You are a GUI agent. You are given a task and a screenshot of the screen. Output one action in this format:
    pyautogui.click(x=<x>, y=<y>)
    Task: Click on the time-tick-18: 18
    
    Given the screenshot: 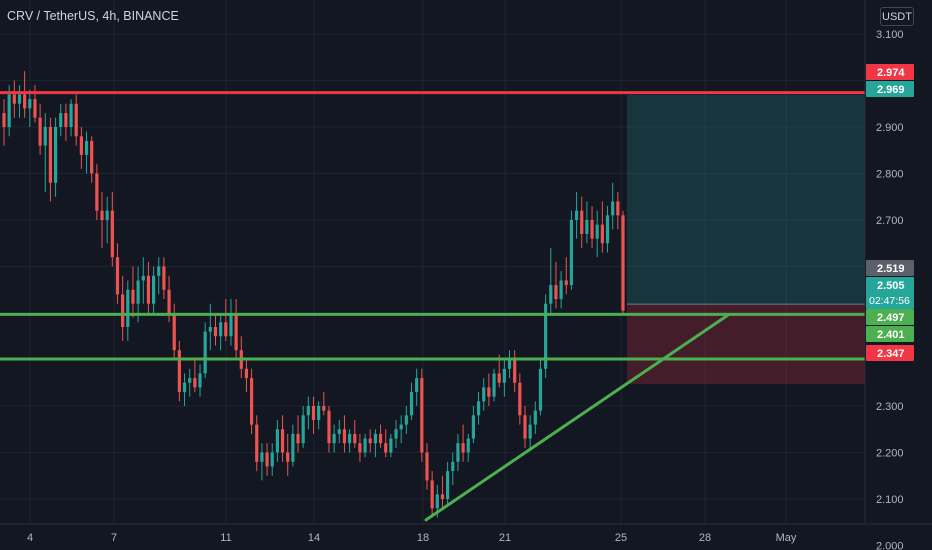 What is the action you would take?
    pyautogui.click(x=423, y=538)
    